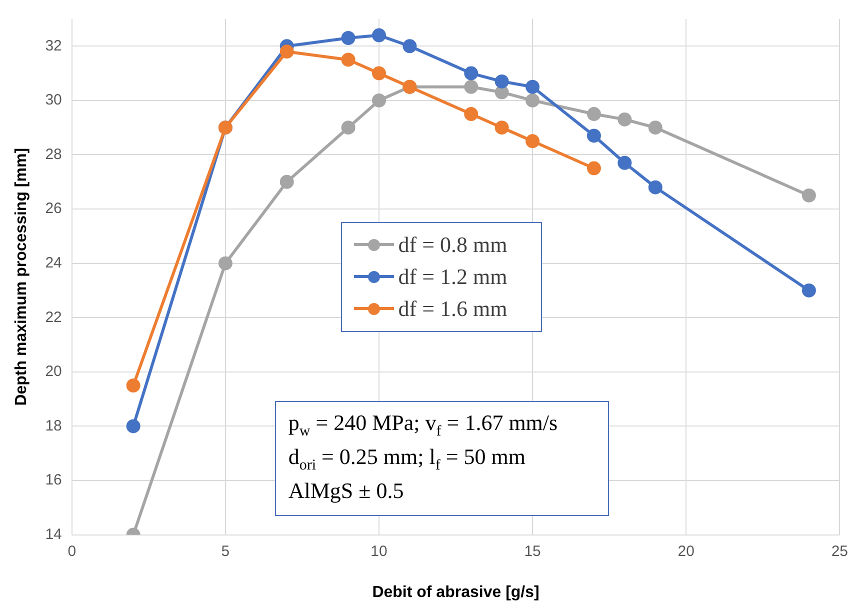  I want to click on x-tick-label: 10, so click(379, 551).